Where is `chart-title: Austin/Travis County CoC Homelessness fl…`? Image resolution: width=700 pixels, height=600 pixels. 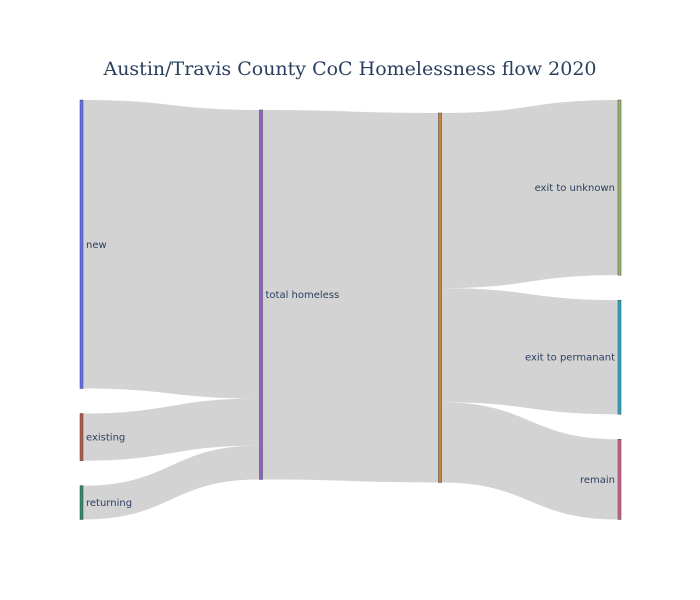
chart-title: Austin/Travis County CoC Homelessness fl… is located at coordinates (349, 69).